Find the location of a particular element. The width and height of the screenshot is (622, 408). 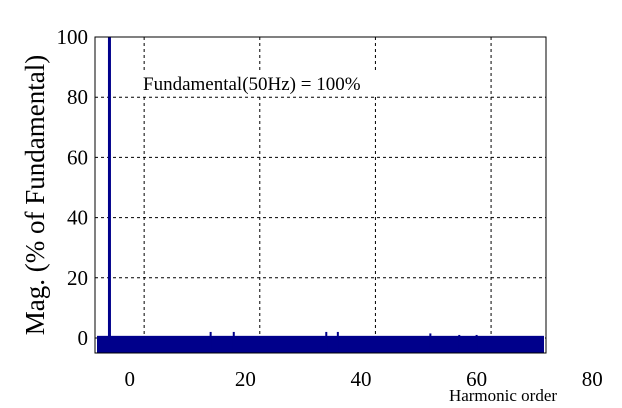

x-tick-labels: 0 20 40 60 80 is located at coordinates (363, 379).